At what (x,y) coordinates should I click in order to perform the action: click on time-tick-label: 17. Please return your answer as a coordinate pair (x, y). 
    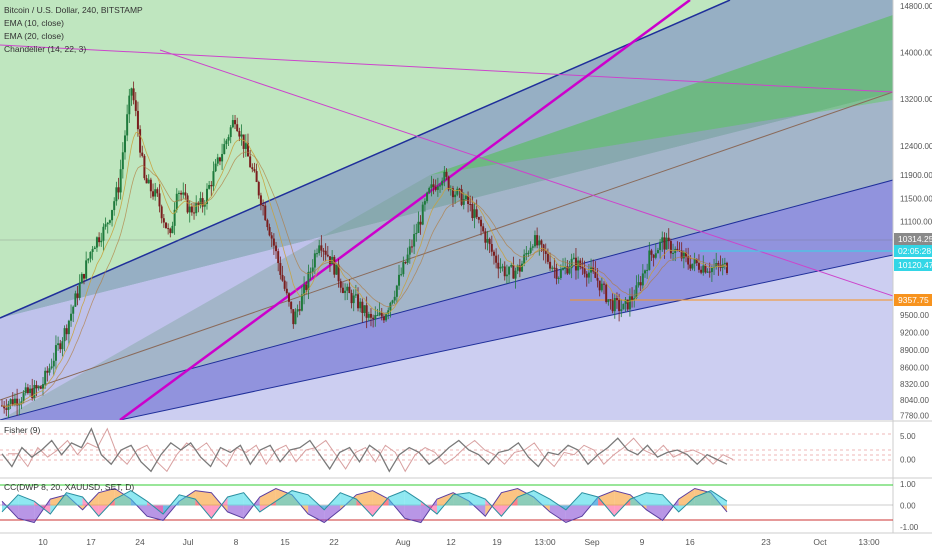
    Looking at the image, I should click on (91, 542).